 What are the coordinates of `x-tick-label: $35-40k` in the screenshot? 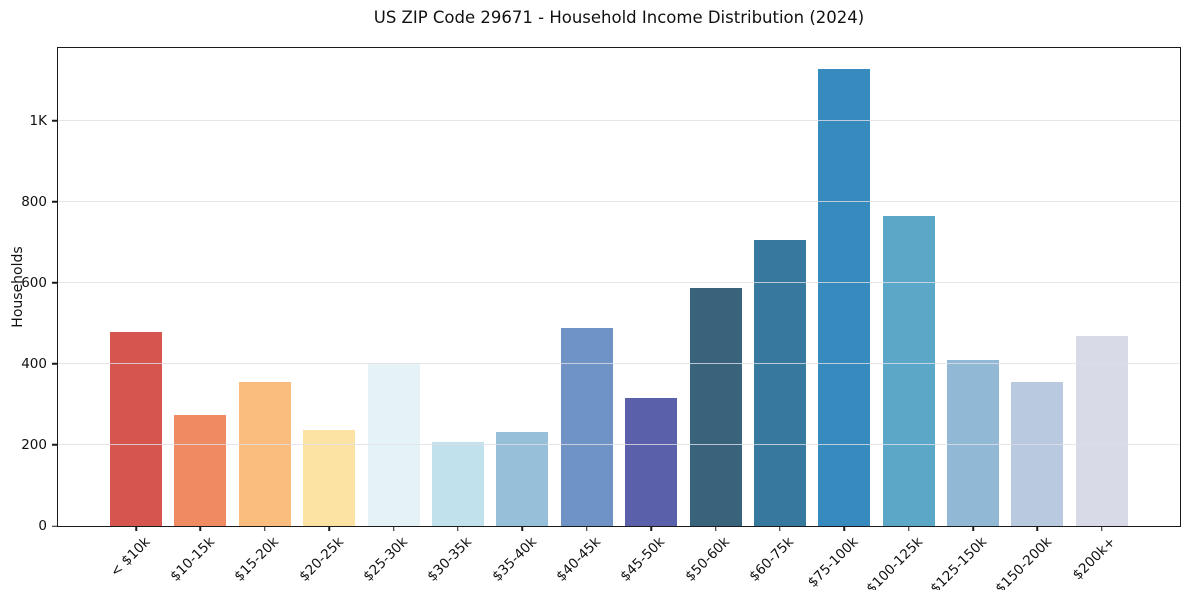 It's located at (514, 559).